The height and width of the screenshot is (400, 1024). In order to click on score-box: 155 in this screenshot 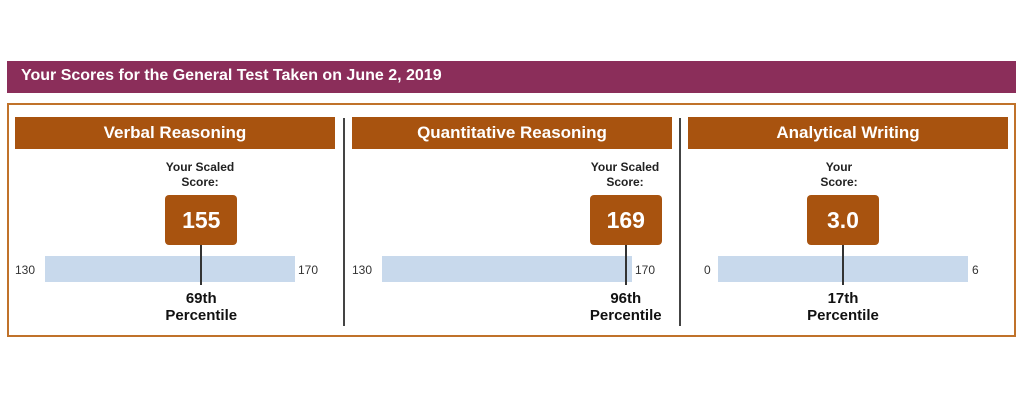, I will do `click(201, 220)`.